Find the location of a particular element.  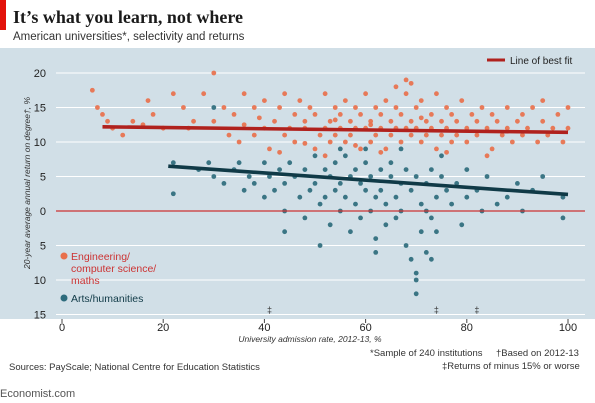

x-tick-label: 60 is located at coordinates (365, 328).